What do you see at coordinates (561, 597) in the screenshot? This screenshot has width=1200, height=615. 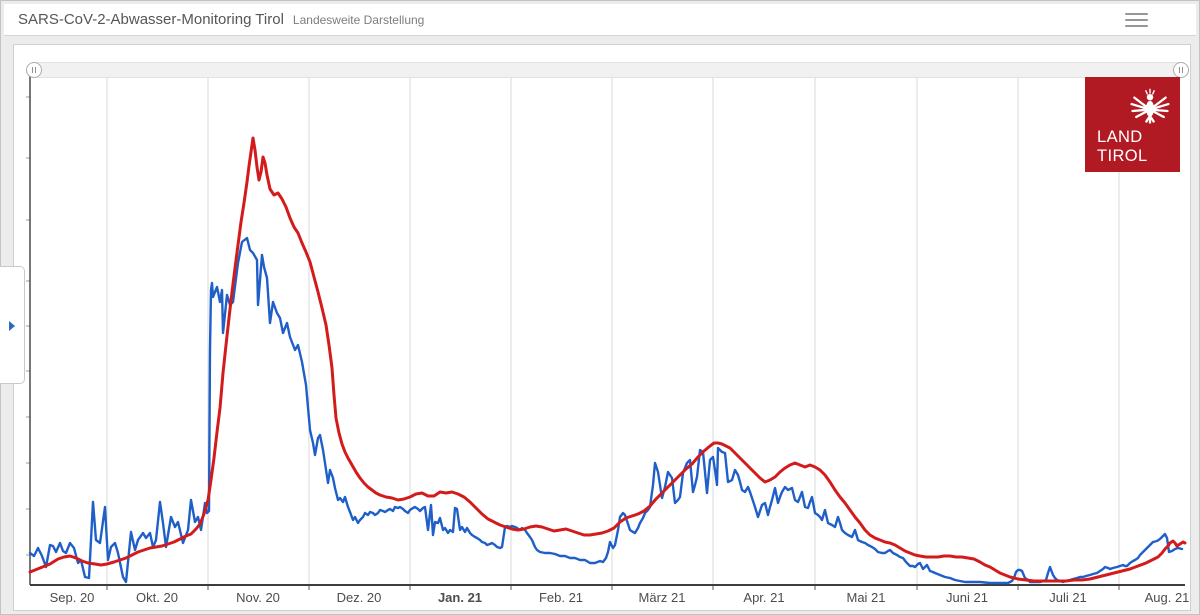 I see `x-axis-label: Feb. 21` at bounding box center [561, 597].